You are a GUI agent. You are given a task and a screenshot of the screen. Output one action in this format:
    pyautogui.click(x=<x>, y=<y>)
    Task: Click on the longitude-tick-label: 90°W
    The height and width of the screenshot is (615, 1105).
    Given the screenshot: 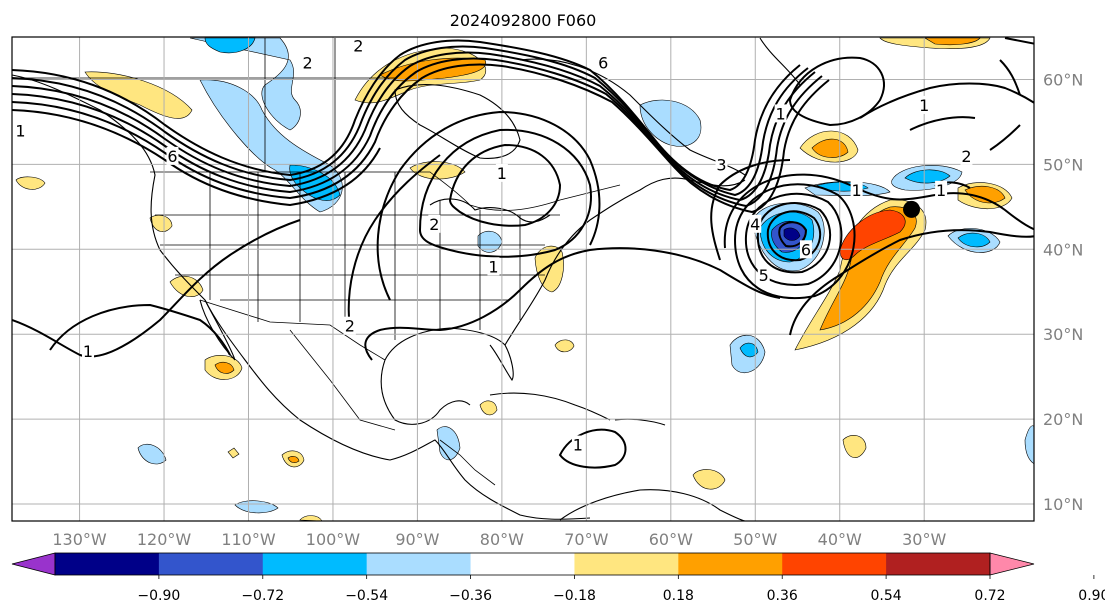 What is the action you would take?
    pyautogui.click(x=417, y=539)
    